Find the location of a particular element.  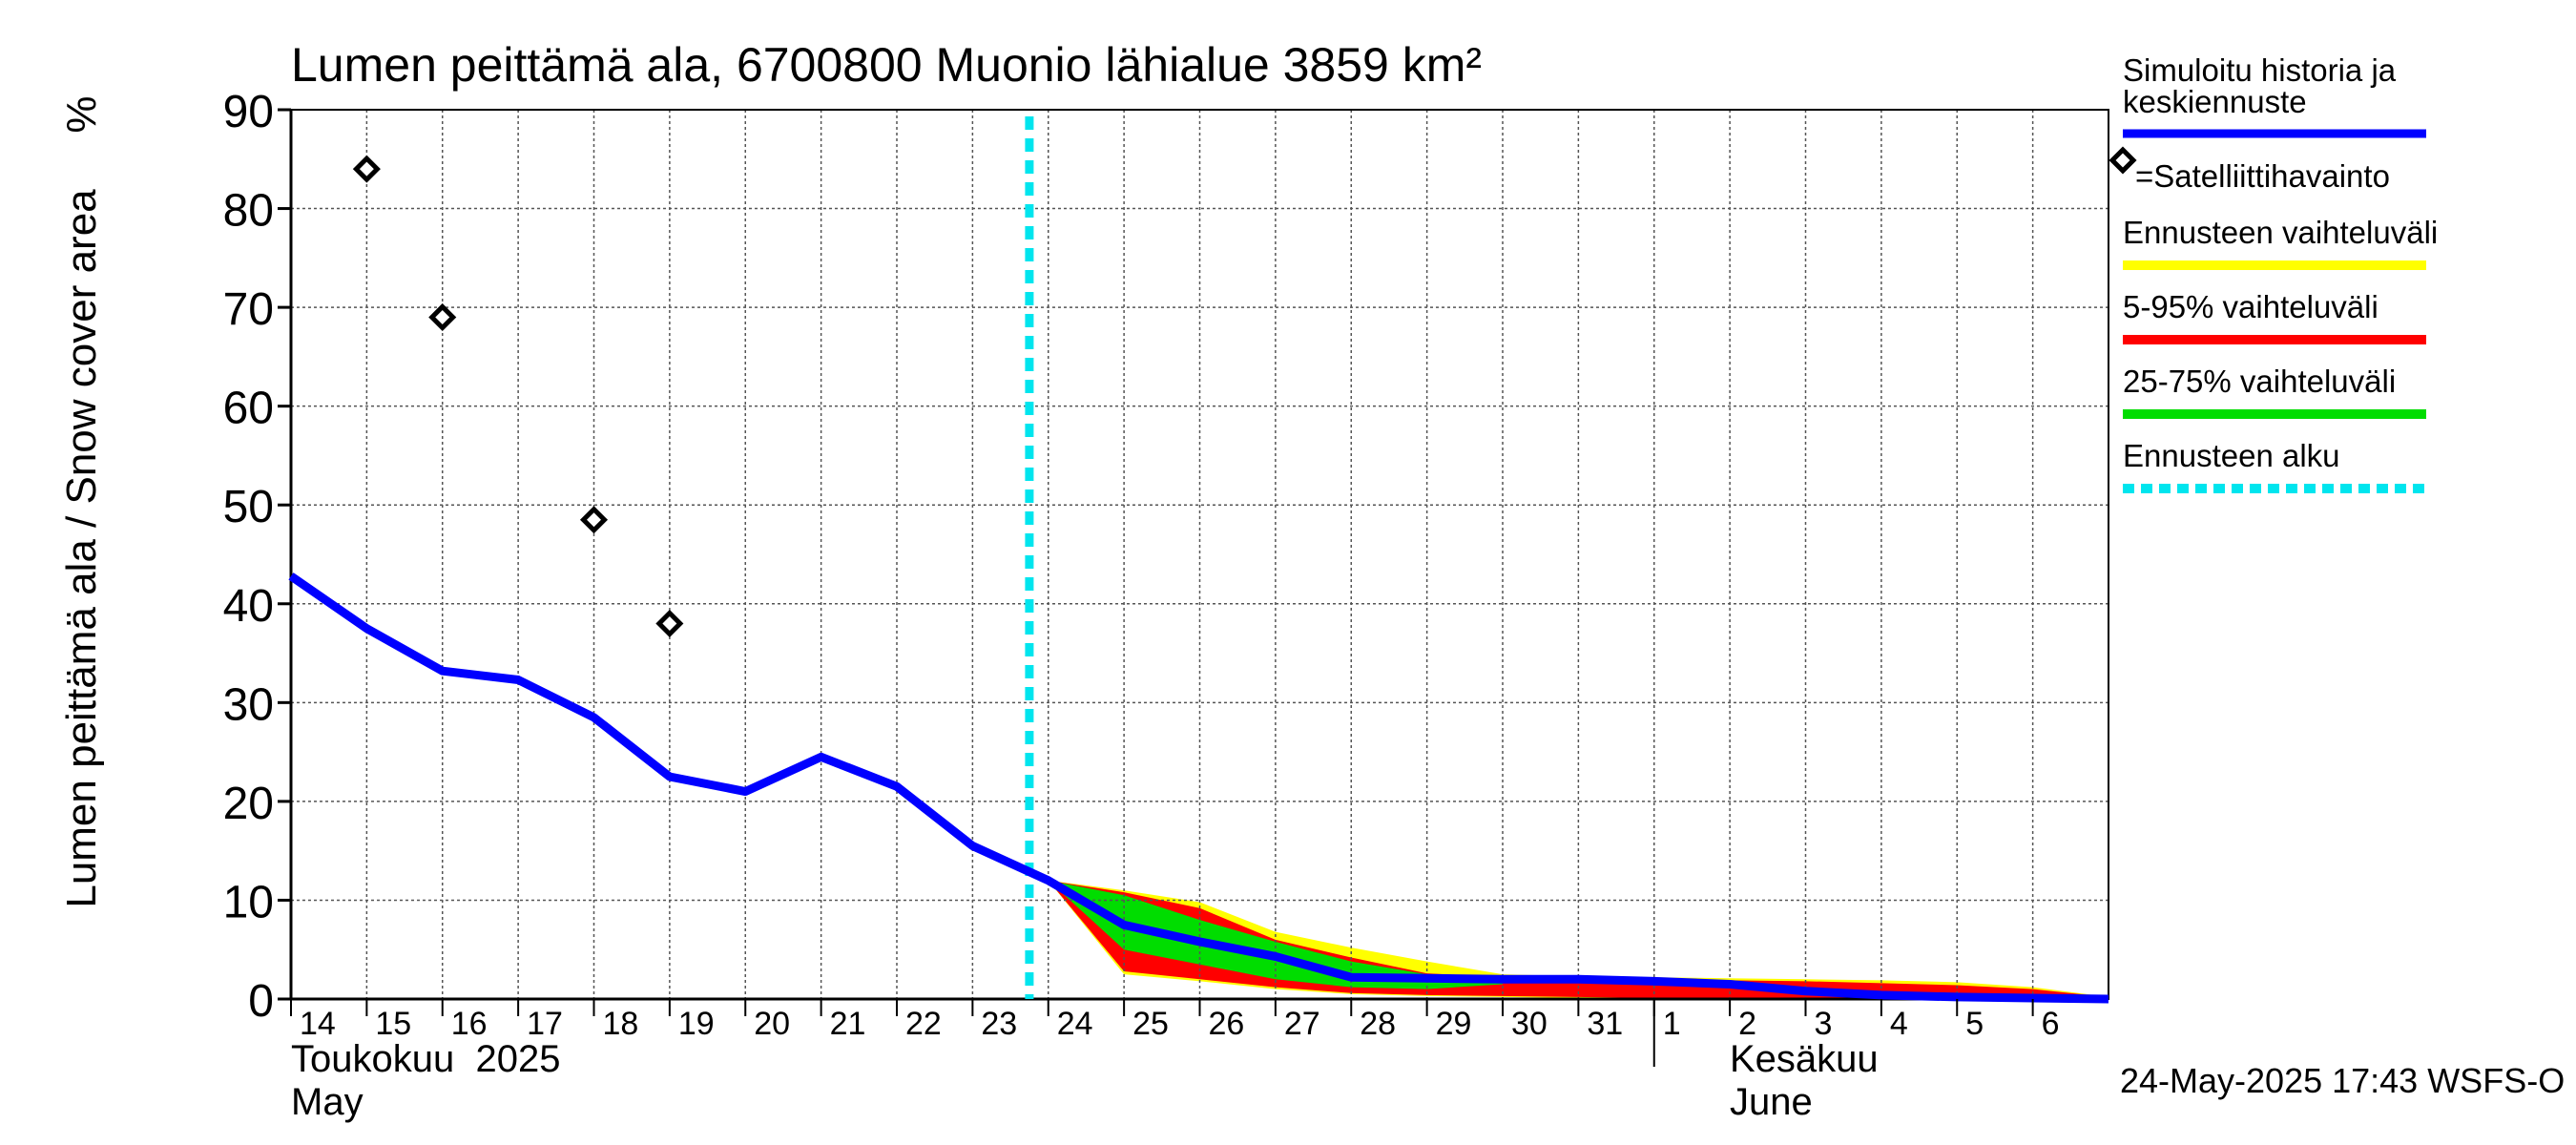

satellite-observations is located at coordinates (518, 396).